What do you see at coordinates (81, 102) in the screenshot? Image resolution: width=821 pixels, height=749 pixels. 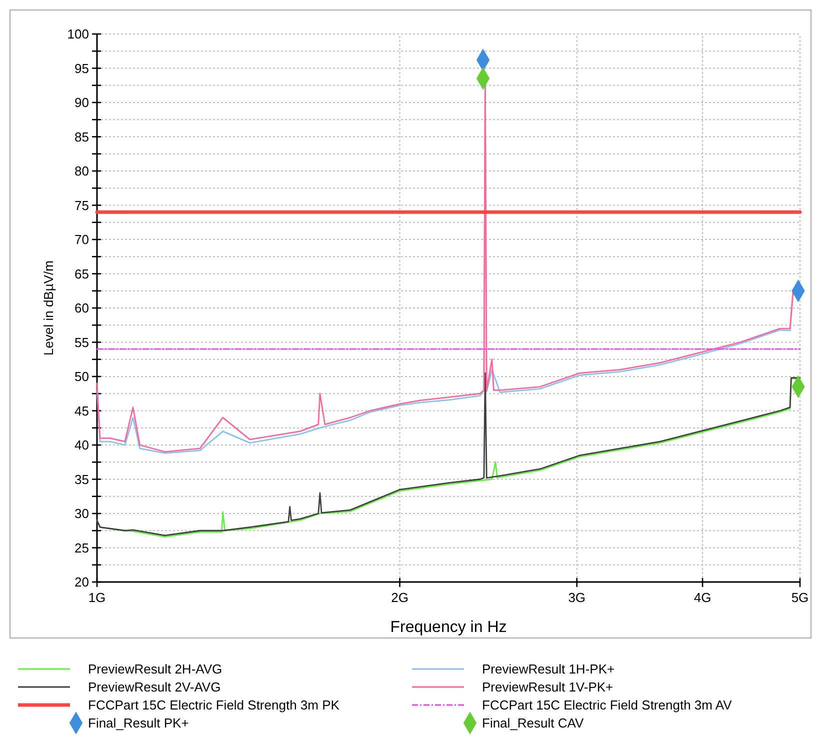 I see `y-tick-label: 90` at bounding box center [81, 102].